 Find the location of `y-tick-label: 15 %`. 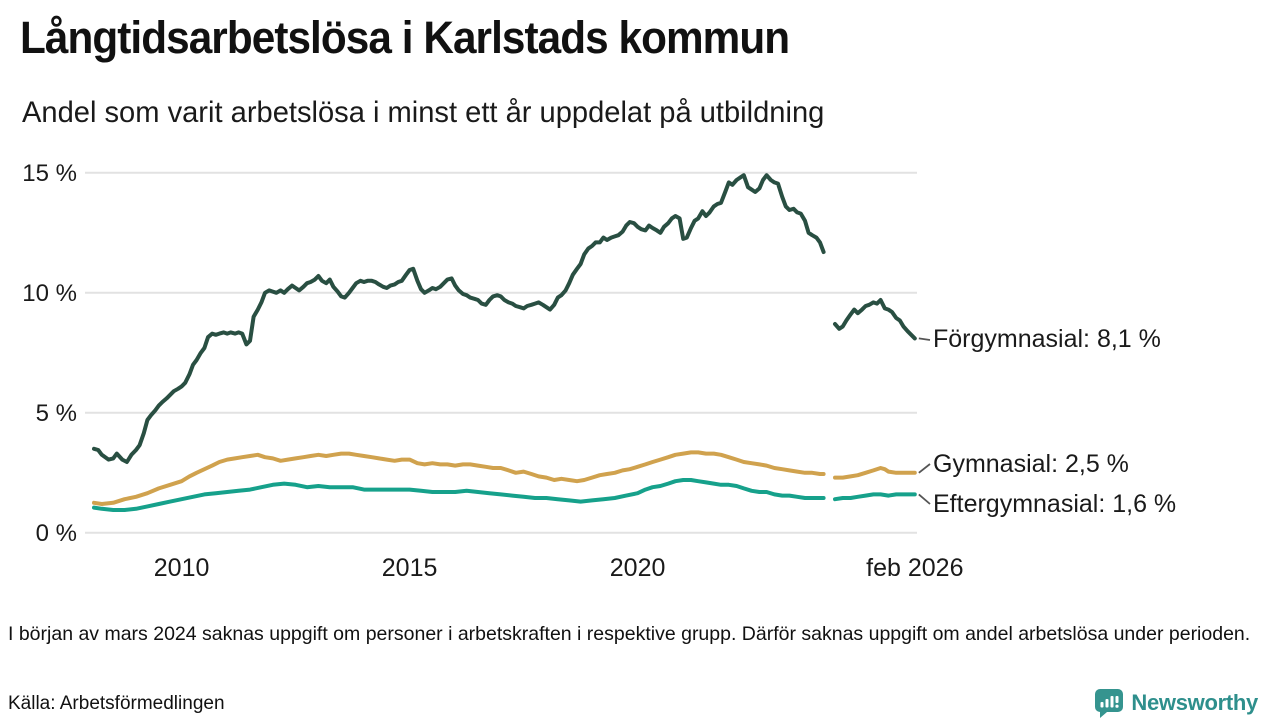

y-tick-label: 15 % is located at coordinates (49, 173).